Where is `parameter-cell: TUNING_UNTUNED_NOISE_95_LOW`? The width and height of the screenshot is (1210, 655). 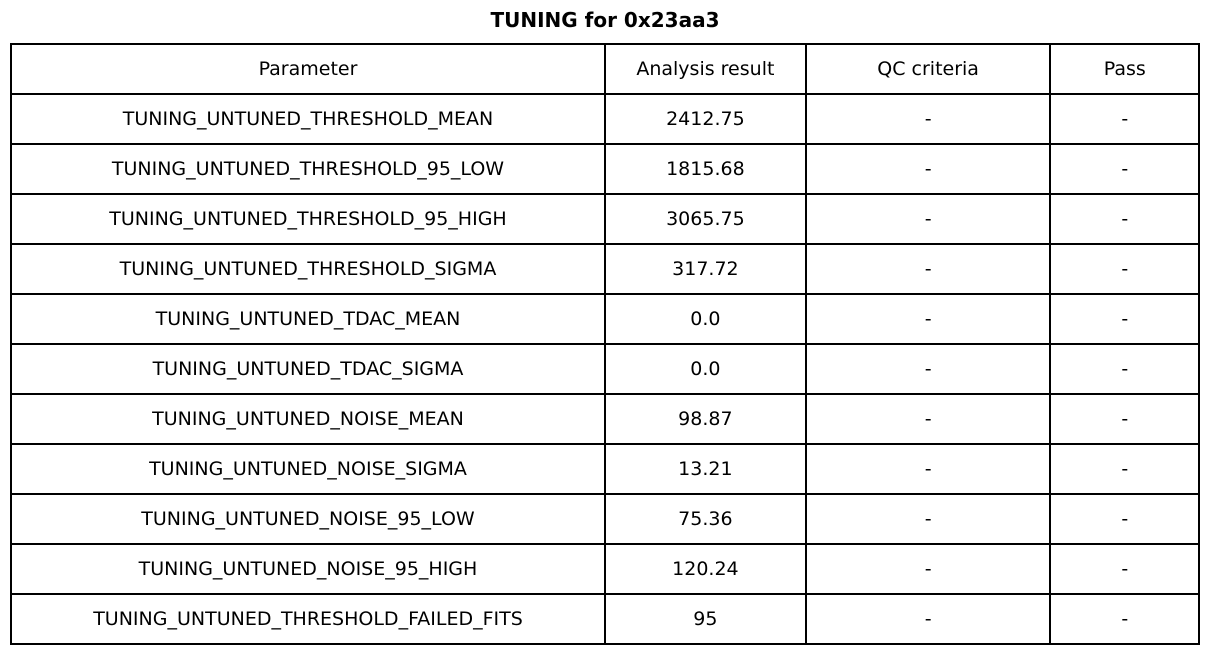 parameter-cell: TUNING_UNTUNED_NOISE_95_LOW is located at coordinates (308, 519).